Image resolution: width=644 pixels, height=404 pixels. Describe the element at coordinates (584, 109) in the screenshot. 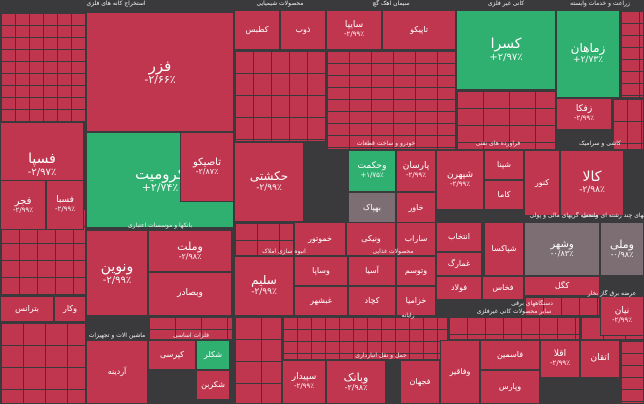

I see `stock-symbol: زفکا` at that location.